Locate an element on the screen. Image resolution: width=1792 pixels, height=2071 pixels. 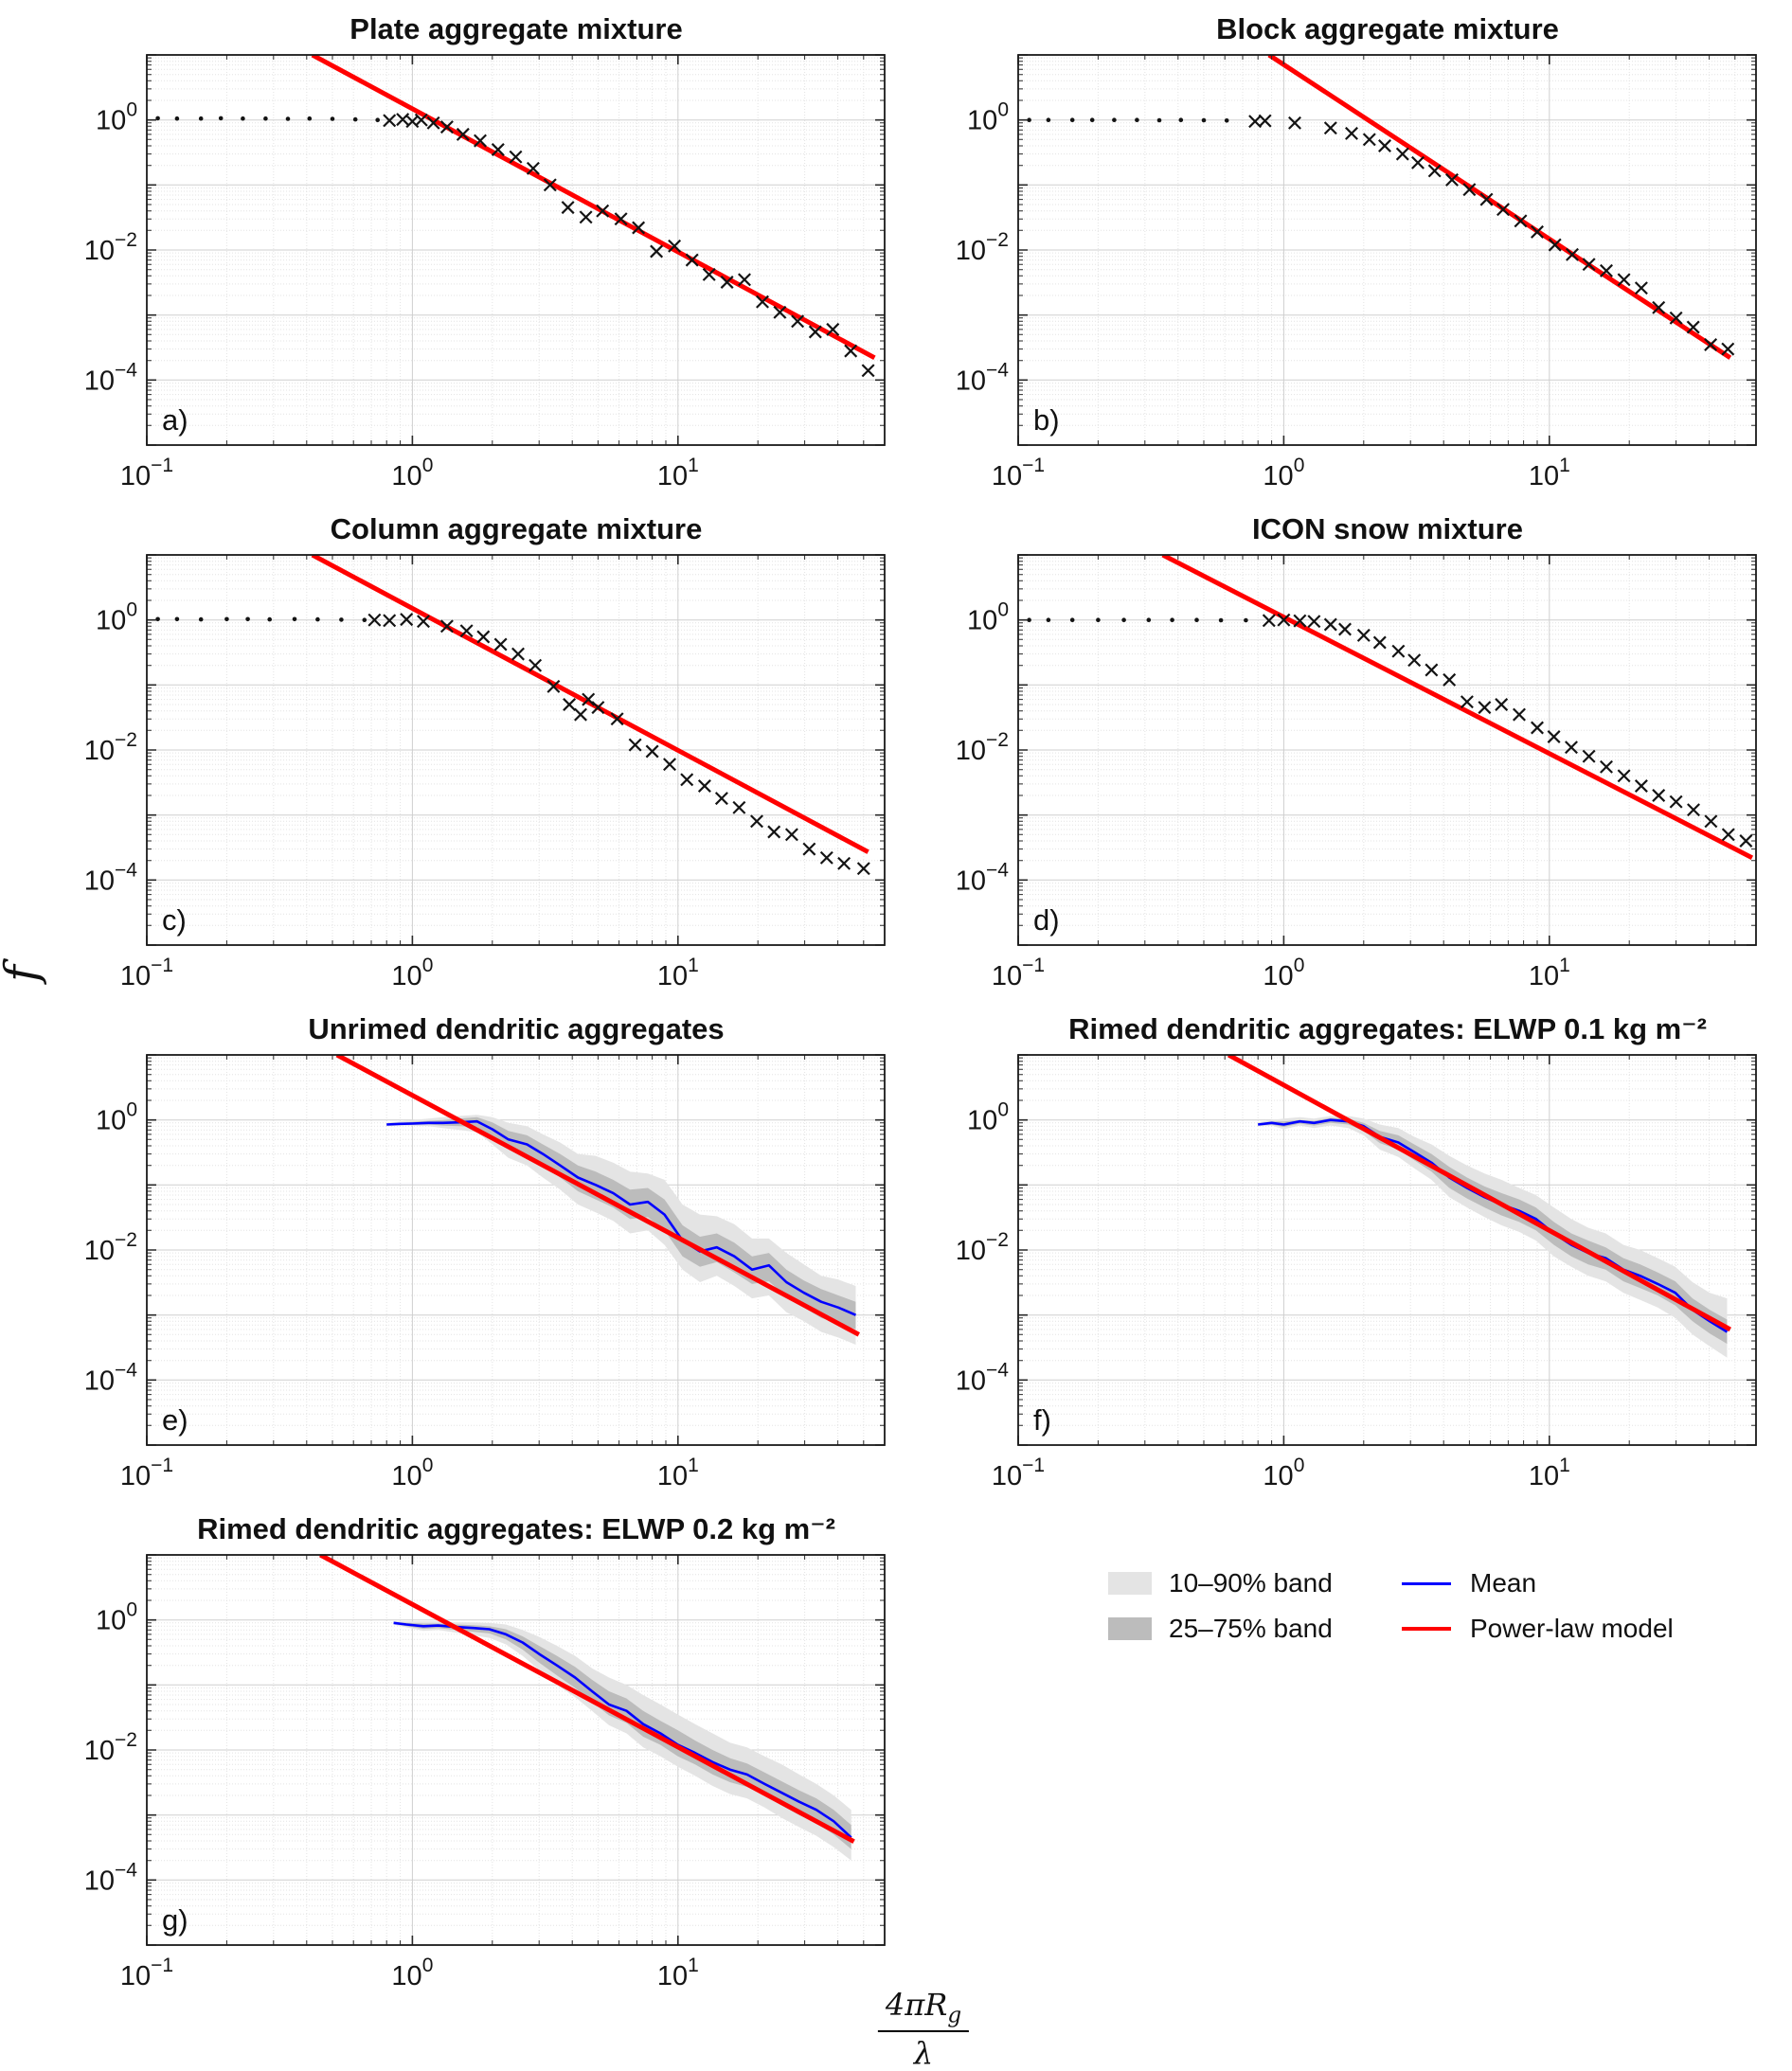
svg-text: b) is located at coordinates (1046, 420).